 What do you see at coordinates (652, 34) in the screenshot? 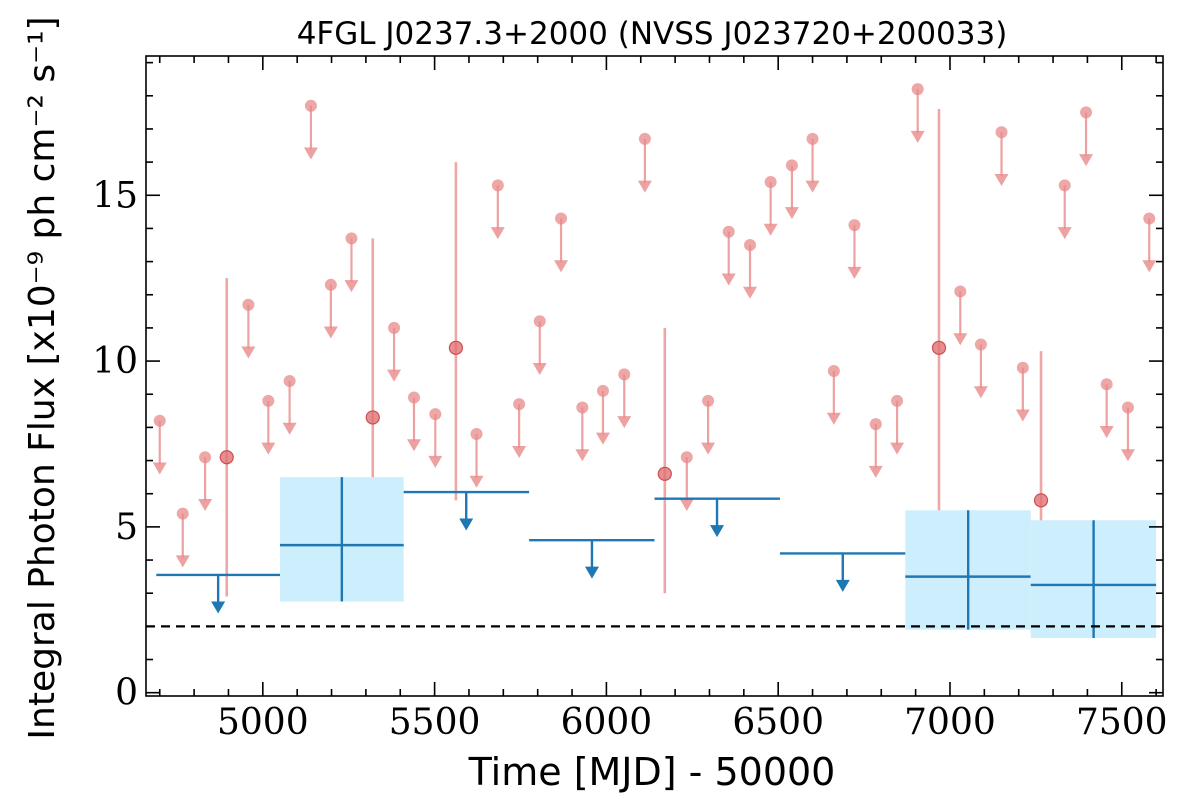
I see `chart-title: 4FGL J0237.3+2000 (NVSS J023720+200033)` at bounding box center [652, 34].